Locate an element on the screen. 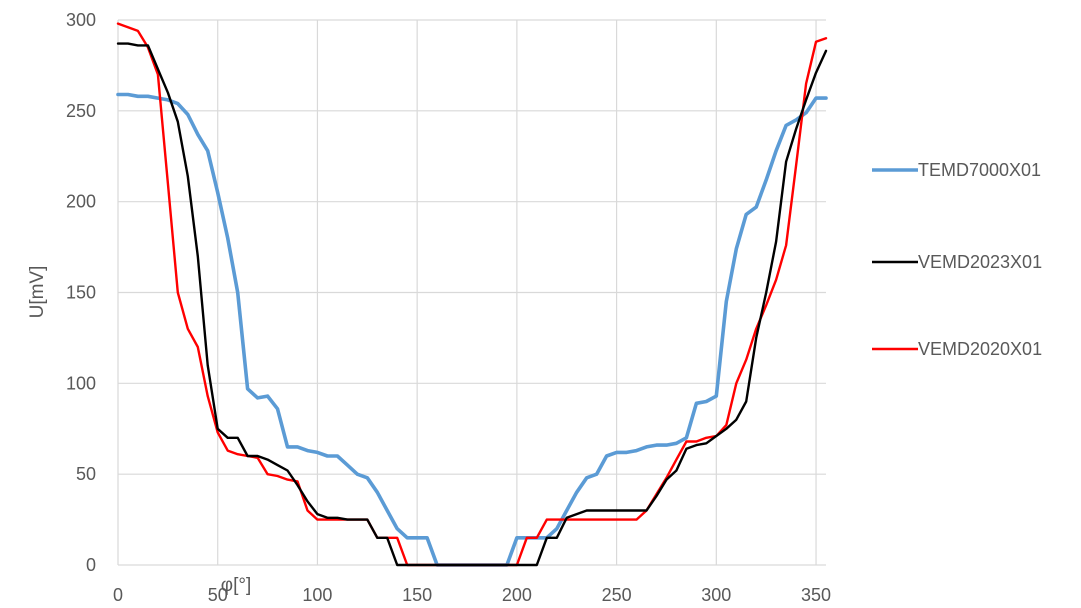 Image resolution: width=1081 pixels, height=608 pixels. y-tick-label: 250 is located at coordinates (81, 111).